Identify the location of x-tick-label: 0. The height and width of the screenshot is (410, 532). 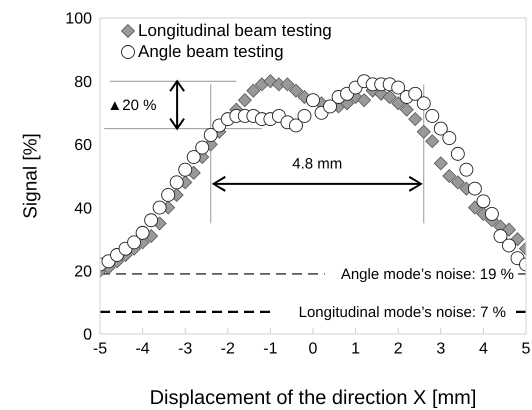
(313, 349).